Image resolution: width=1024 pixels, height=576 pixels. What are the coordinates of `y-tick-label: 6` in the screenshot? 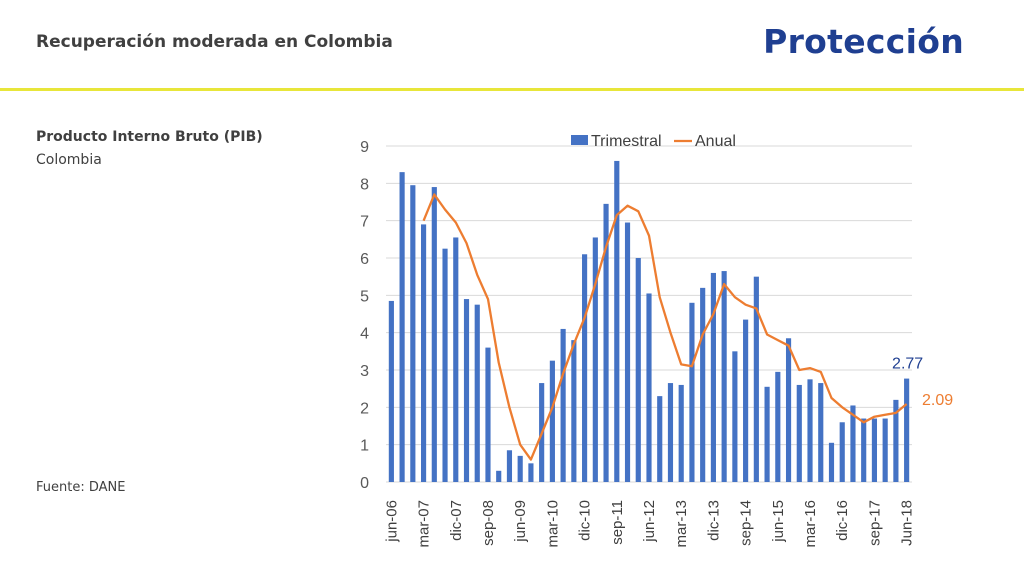 It's located at (364, 259).